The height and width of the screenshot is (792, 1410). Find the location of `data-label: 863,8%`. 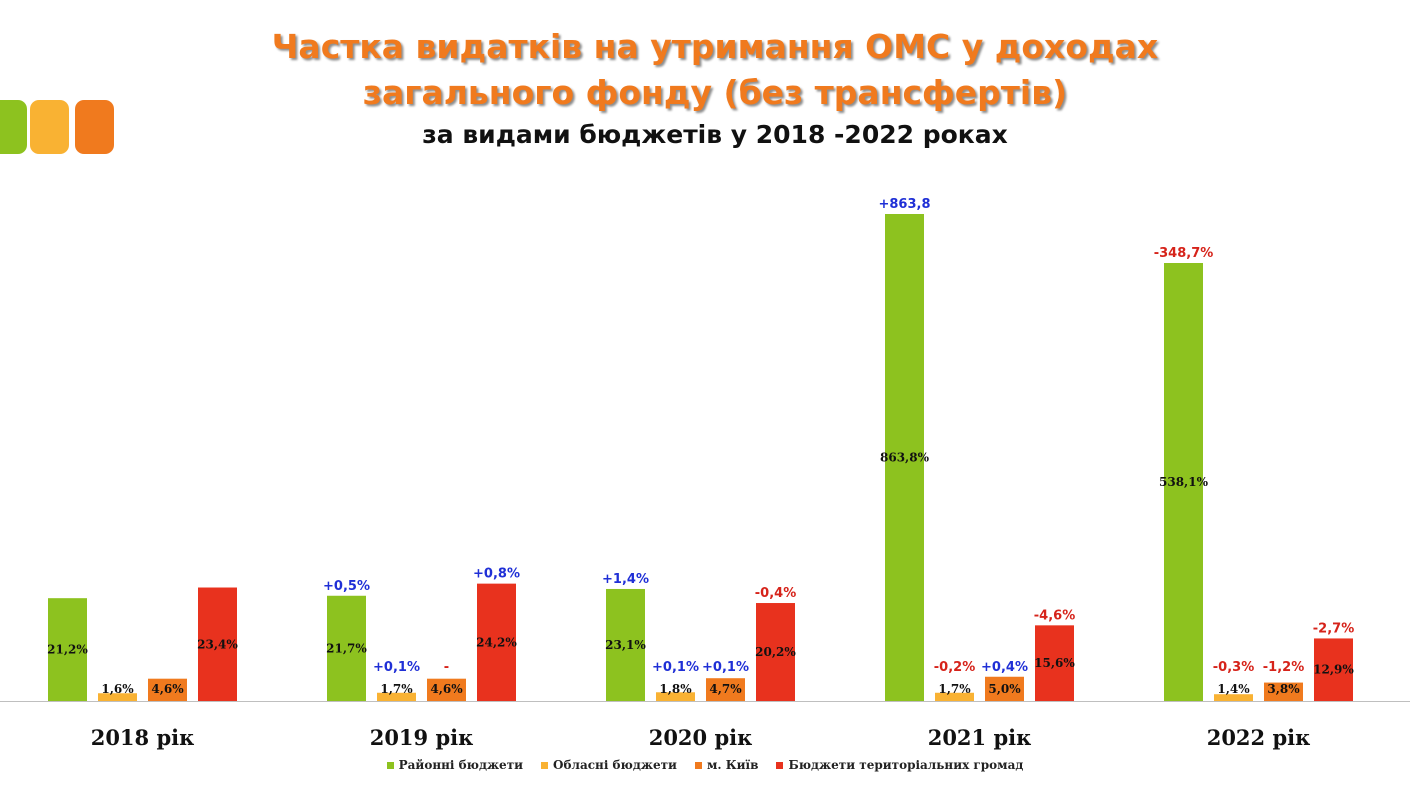

data-label: 863,8% is located at coordinates (905, 458).